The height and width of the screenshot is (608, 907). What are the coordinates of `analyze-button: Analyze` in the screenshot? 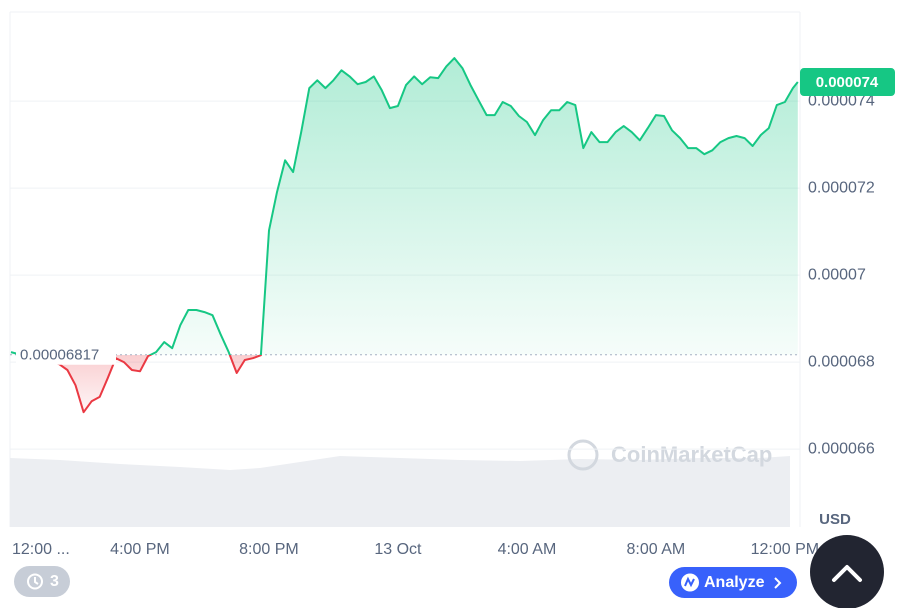 It's located at (733, 582).